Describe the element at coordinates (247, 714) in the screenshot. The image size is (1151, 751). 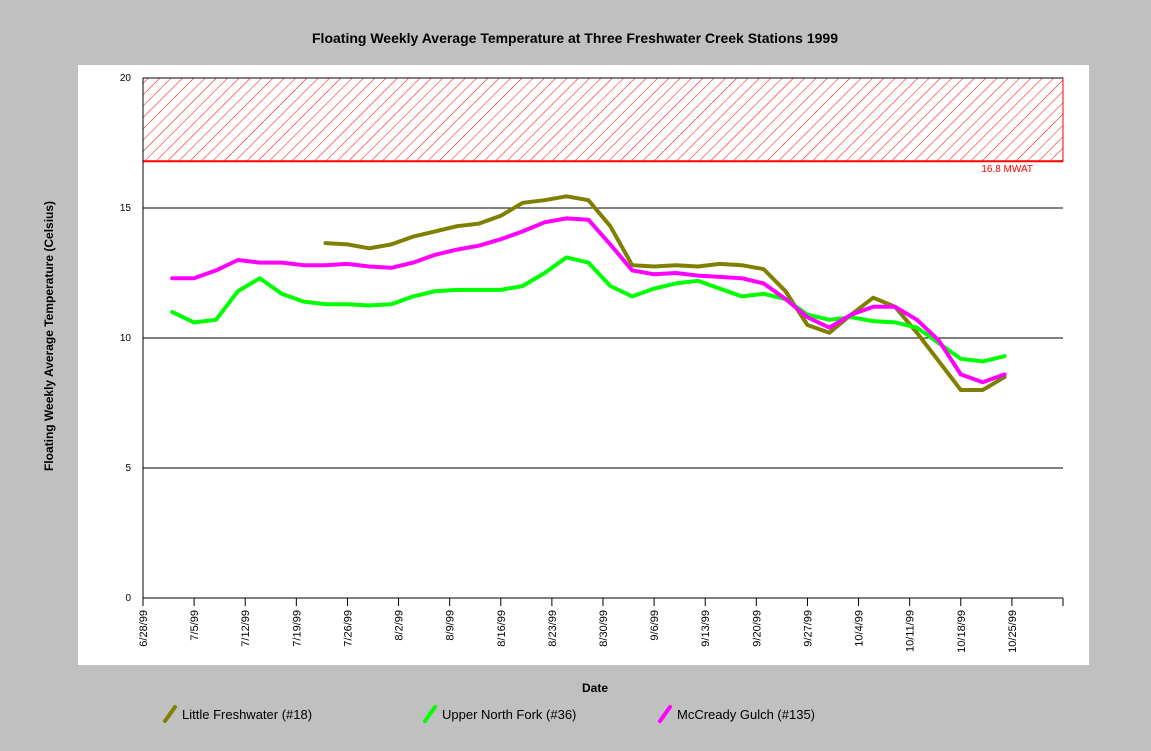
I see `legend-label: Little Freshwater (#18)` at that location.